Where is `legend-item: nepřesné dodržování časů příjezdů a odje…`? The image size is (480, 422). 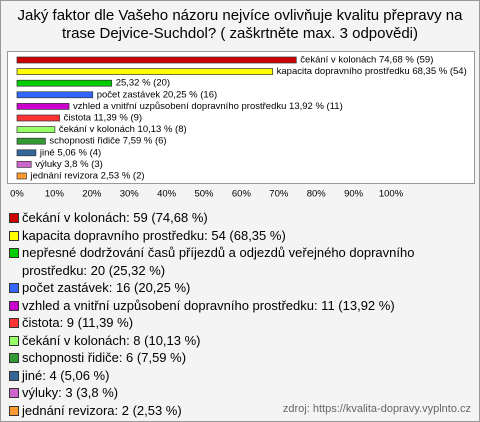 legend-item: nepřesné dodržování časů příjezdů a odje… is located at coordinates (240, 261).